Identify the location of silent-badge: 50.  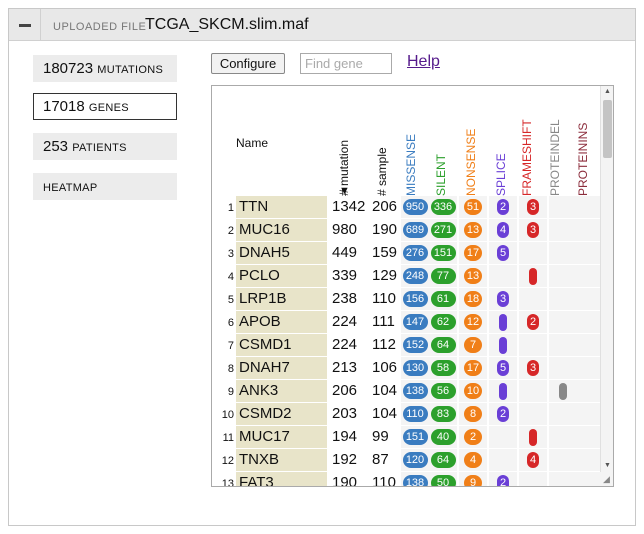
(443, 480).